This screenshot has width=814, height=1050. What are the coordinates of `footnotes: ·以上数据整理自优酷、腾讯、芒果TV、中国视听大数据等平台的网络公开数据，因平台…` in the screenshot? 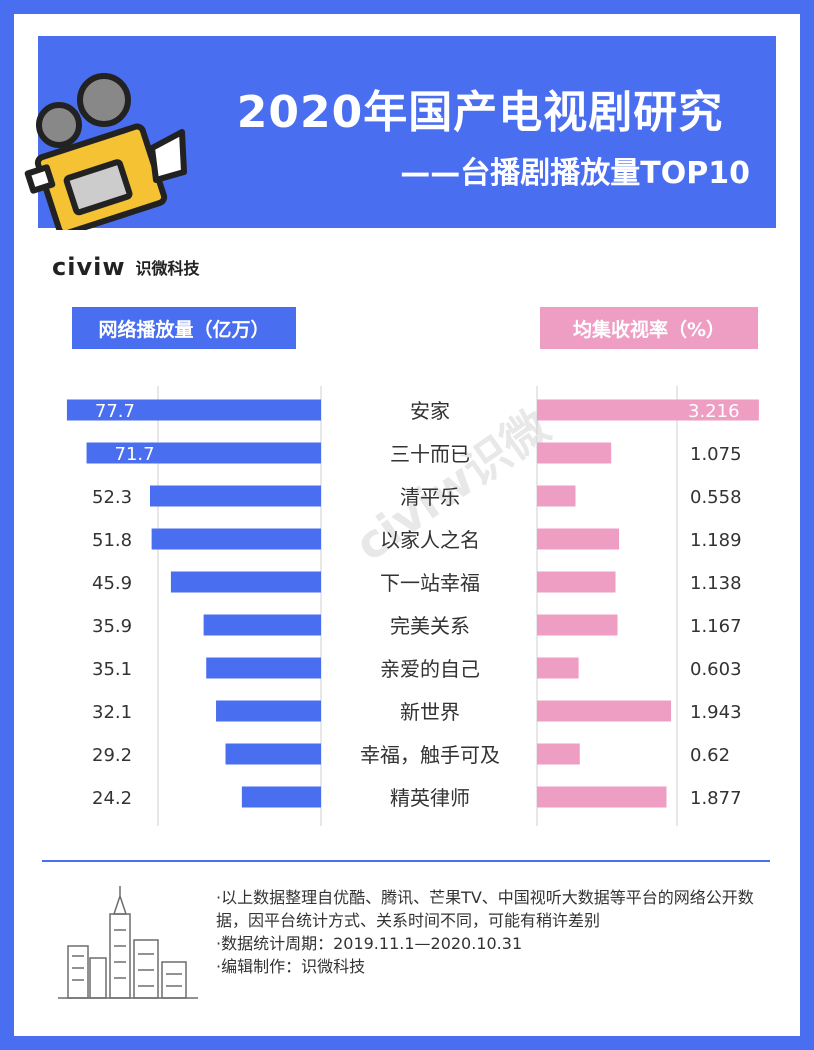 It's located at (486, 932).